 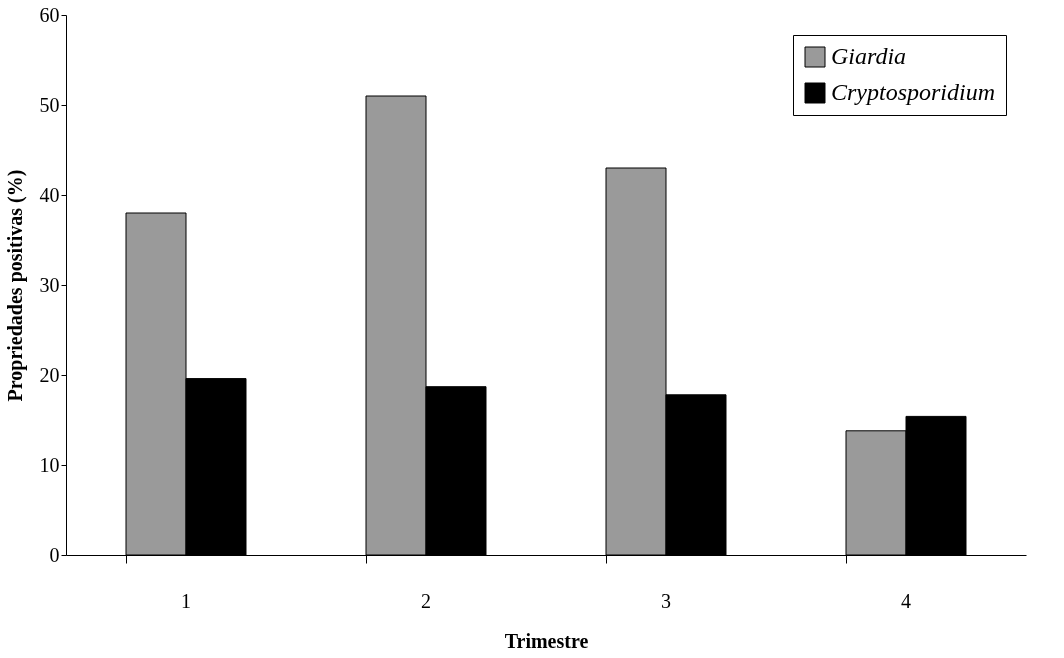 I want to click on y-tick-label: 60, so click(x=49, y=14).